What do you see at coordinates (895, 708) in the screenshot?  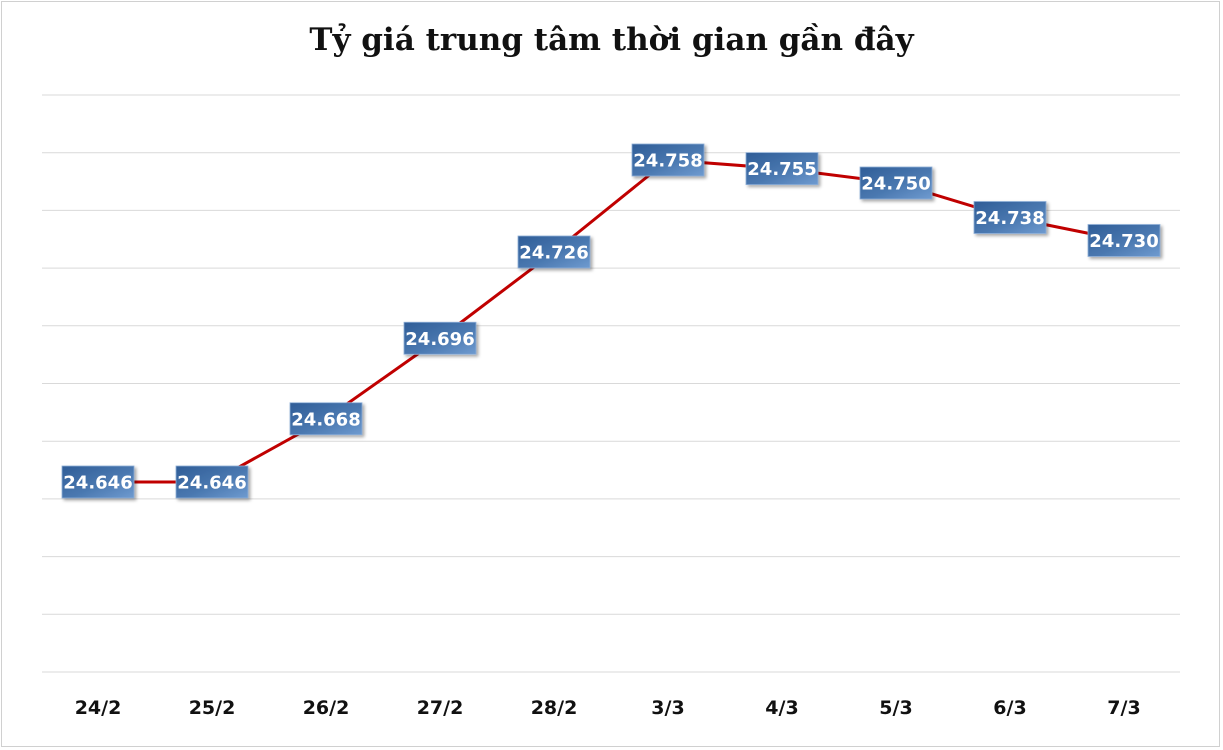 I see `x-tick-label: 5/3` at bounding box center [895, 708].